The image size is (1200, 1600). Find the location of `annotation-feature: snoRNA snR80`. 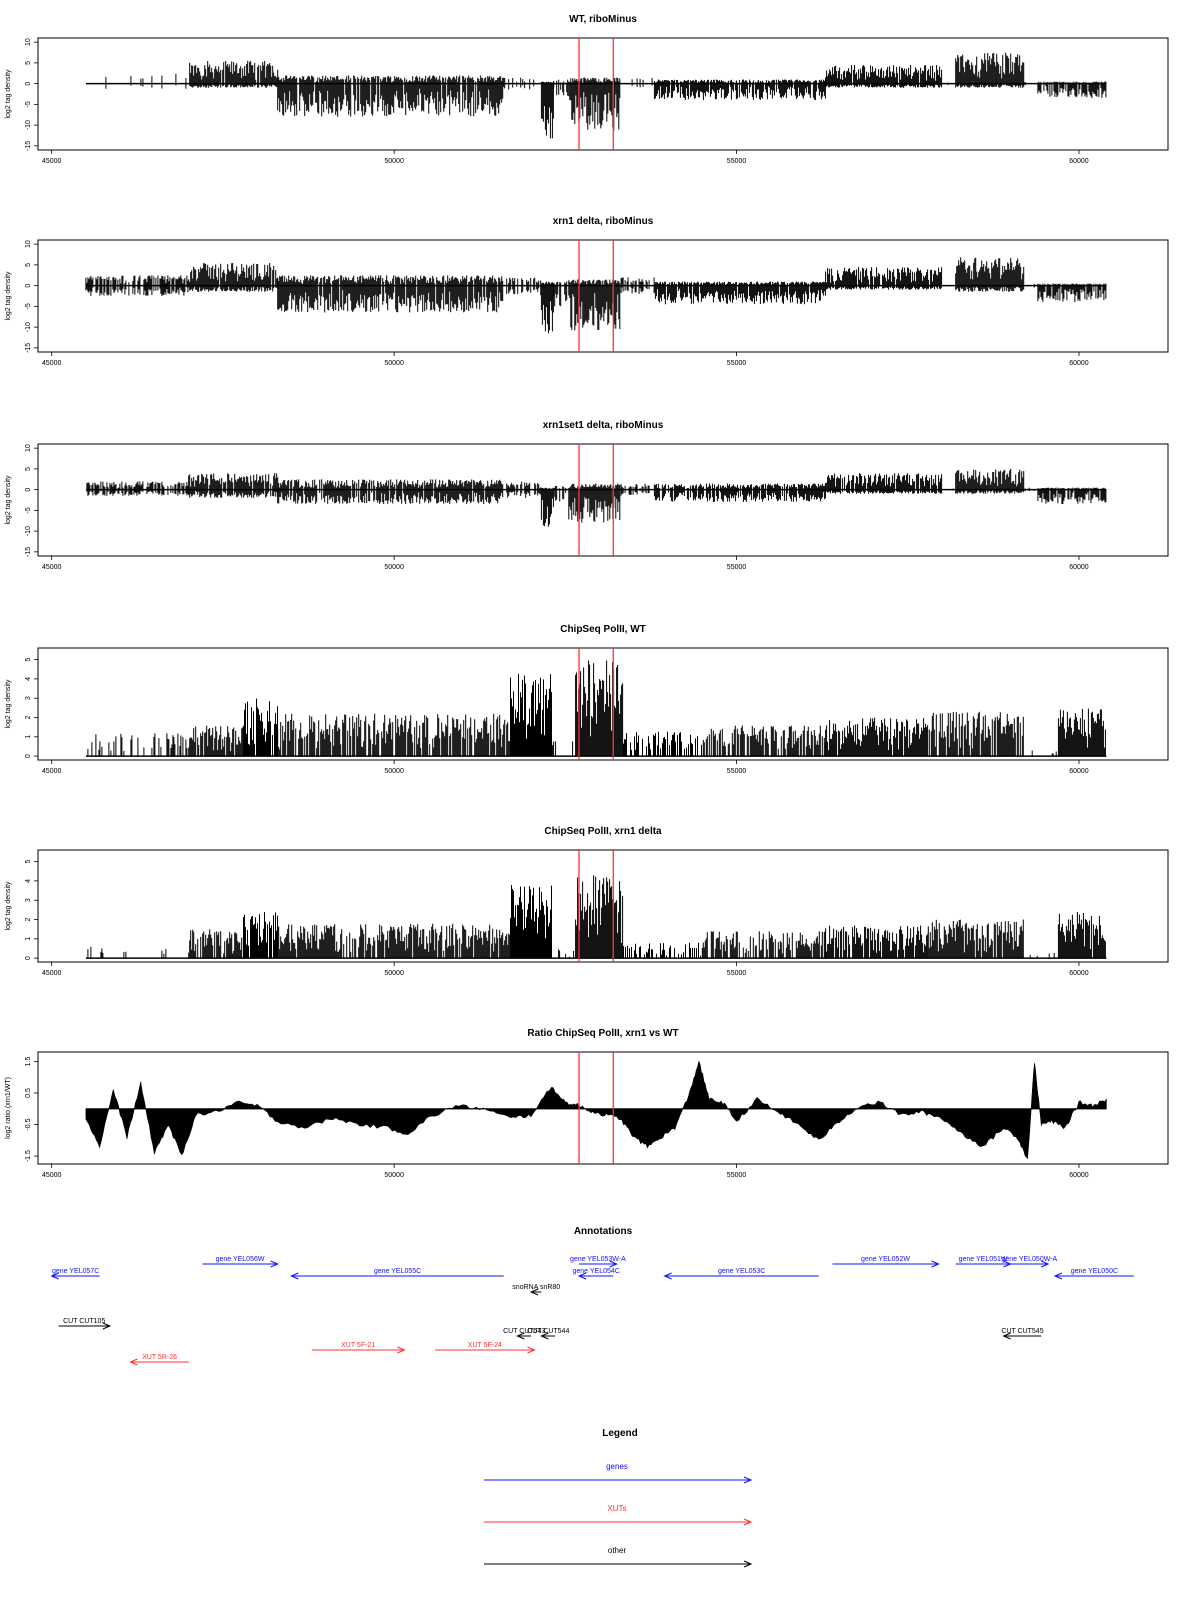

annotation-feature: snoRNA snR80 is located at coordinates (536, 1290).